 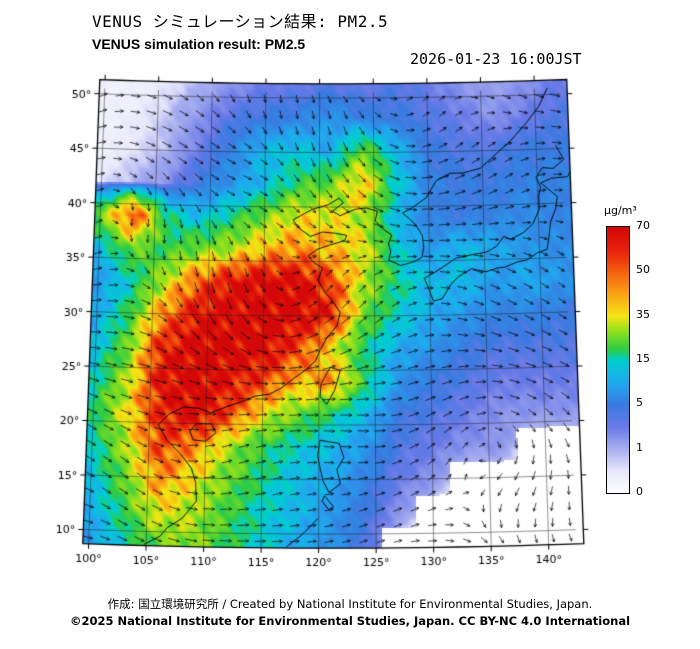 I want to click on title-japanese: VENUS シミュレーション結果: PM2.5, so click(x=240, y=21).